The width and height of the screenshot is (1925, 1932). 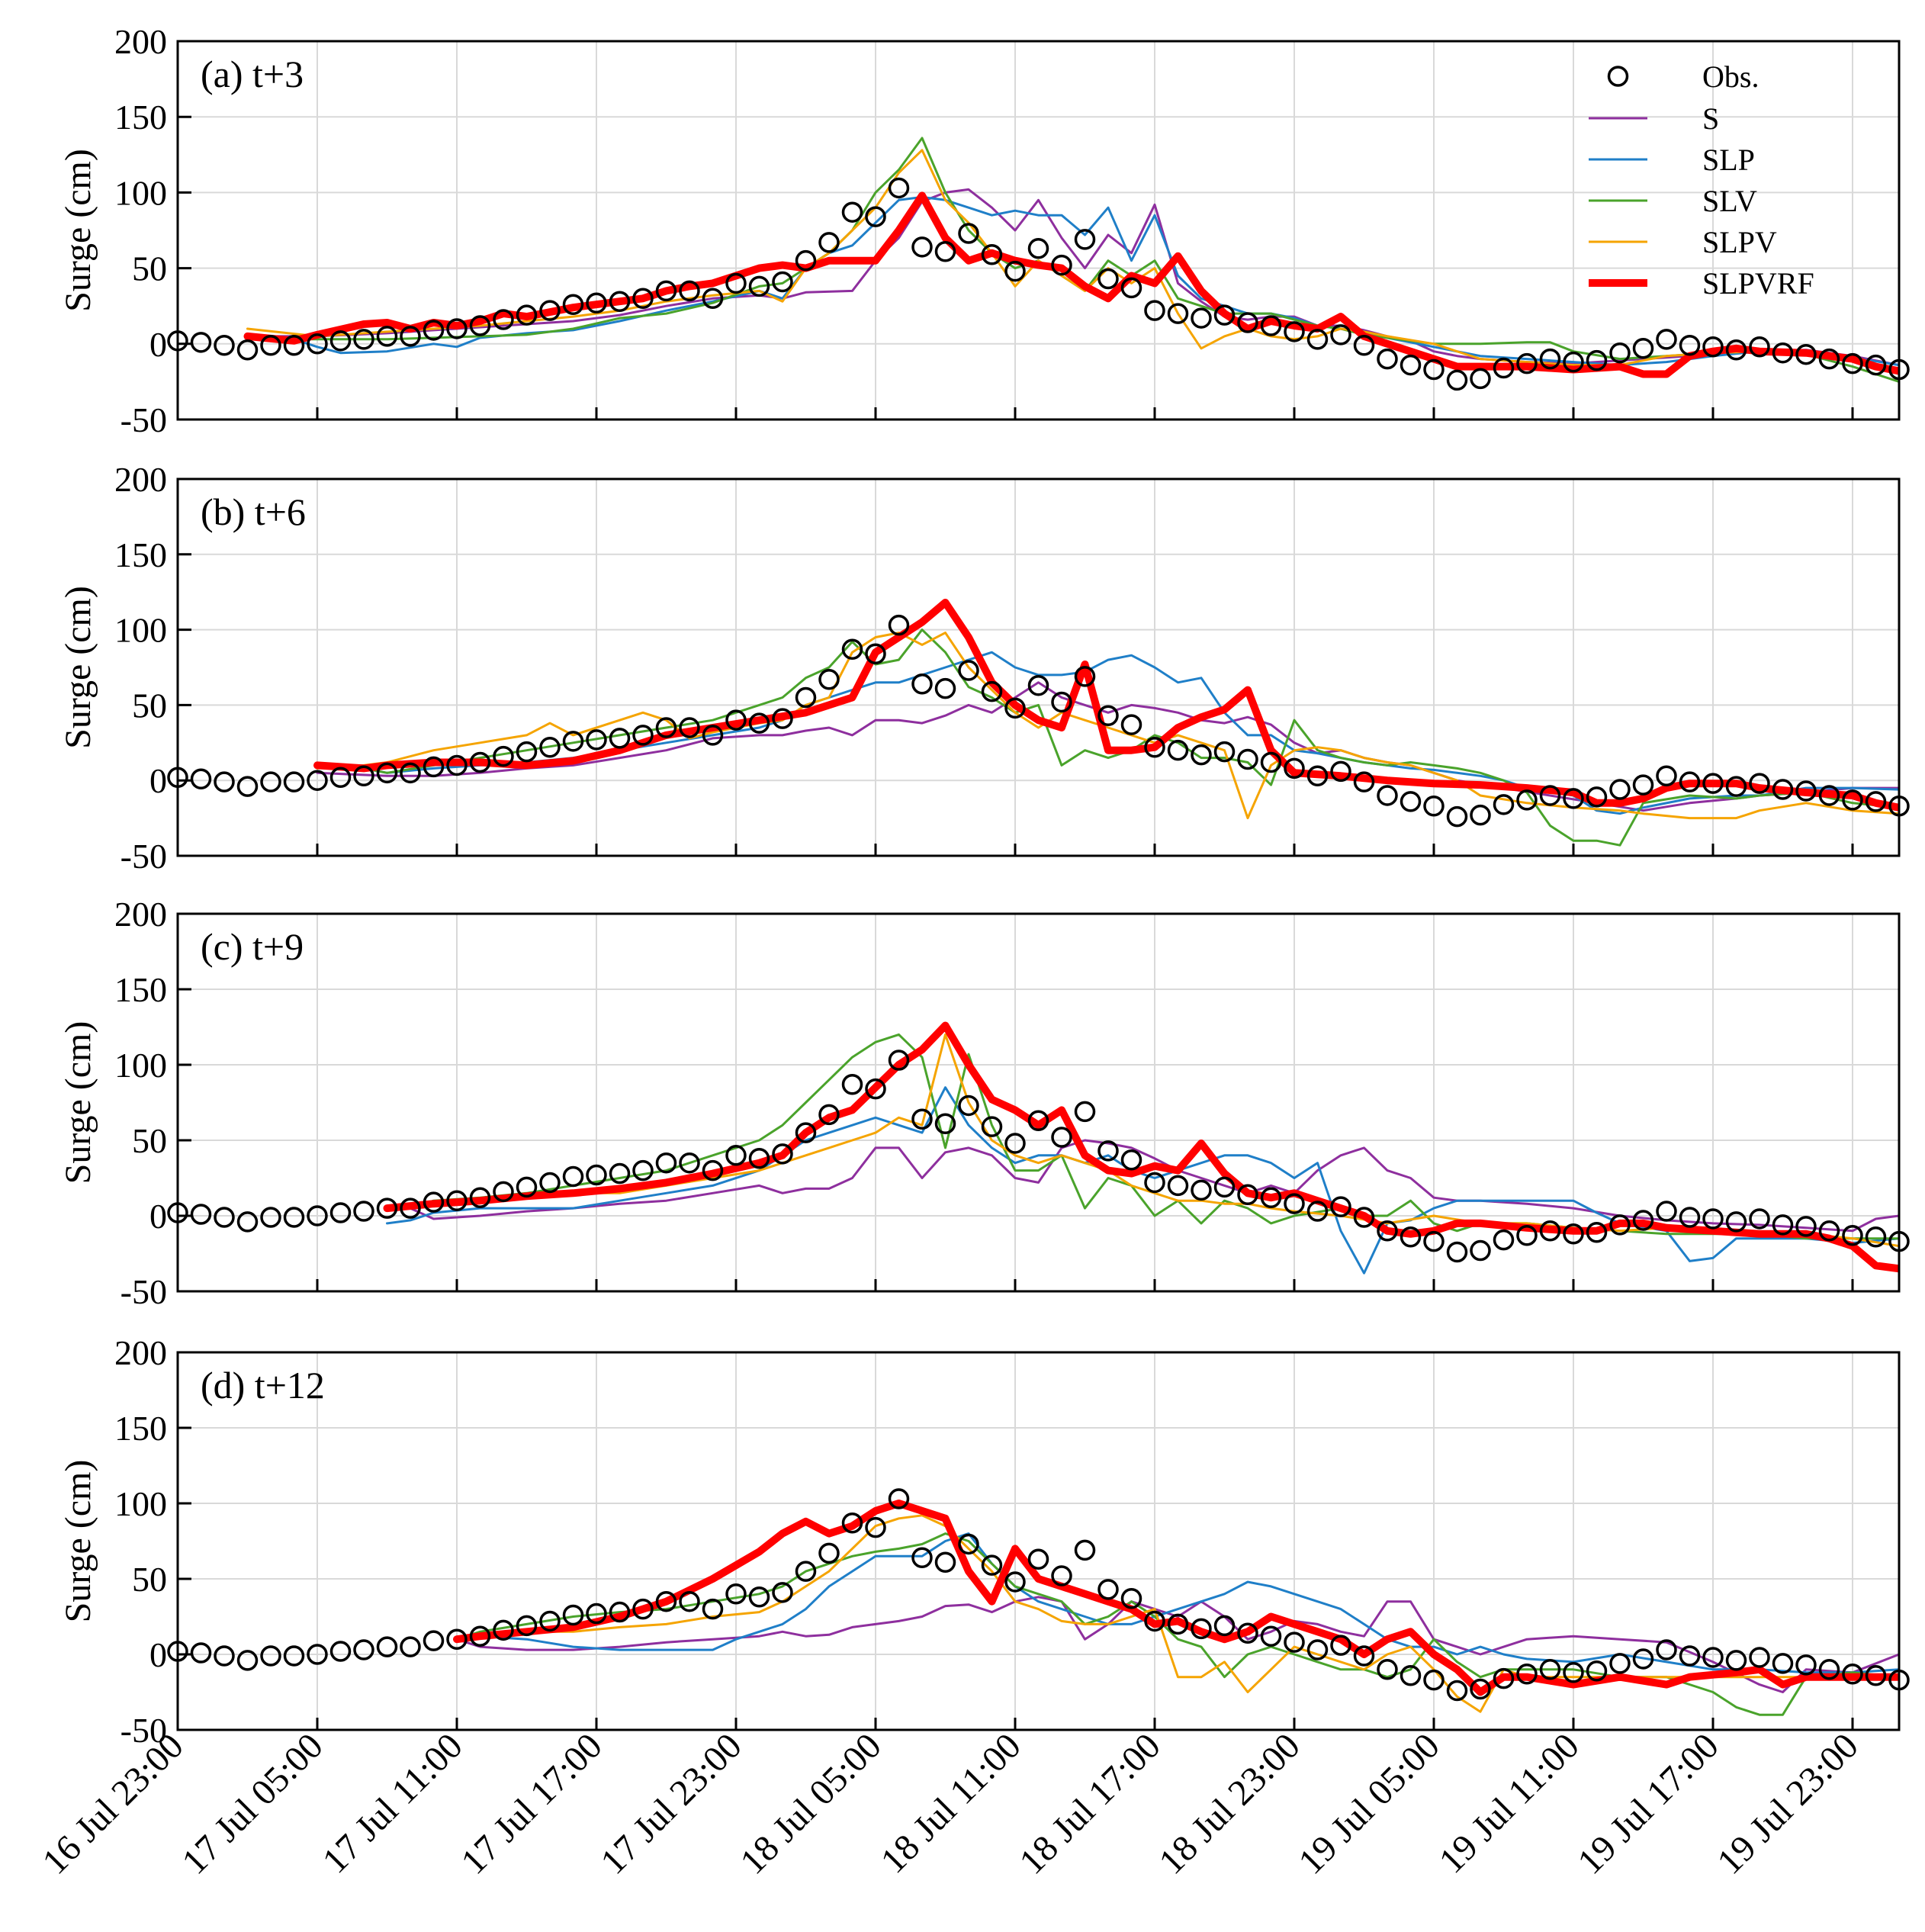 I want to click on x-tick-label: 19 Jul 05:00, so click(x=1368, y=1803).